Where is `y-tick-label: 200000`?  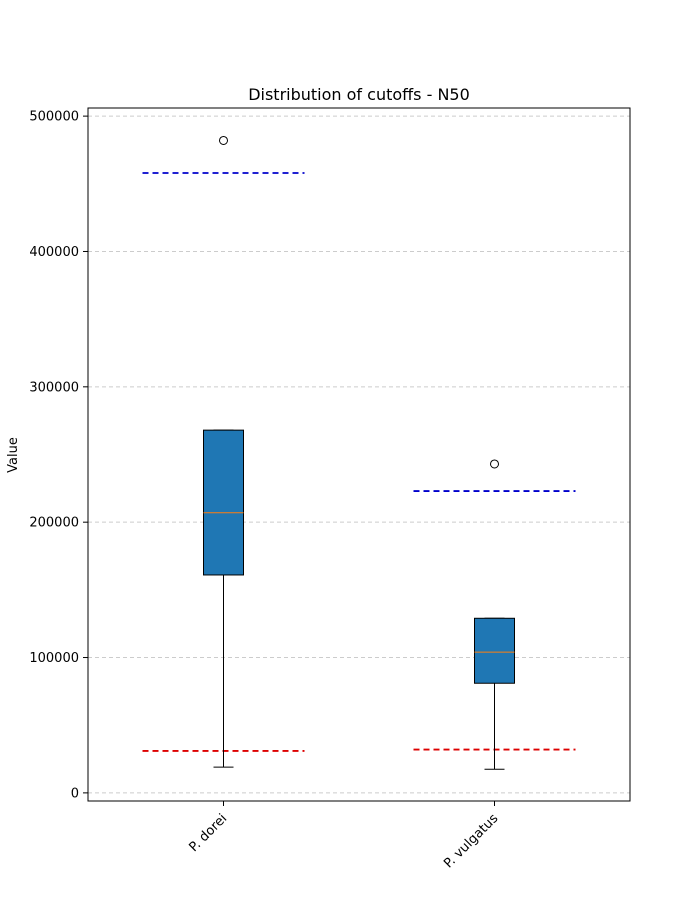 y-tick-label: 200000 is located at coordinates (54, 523).